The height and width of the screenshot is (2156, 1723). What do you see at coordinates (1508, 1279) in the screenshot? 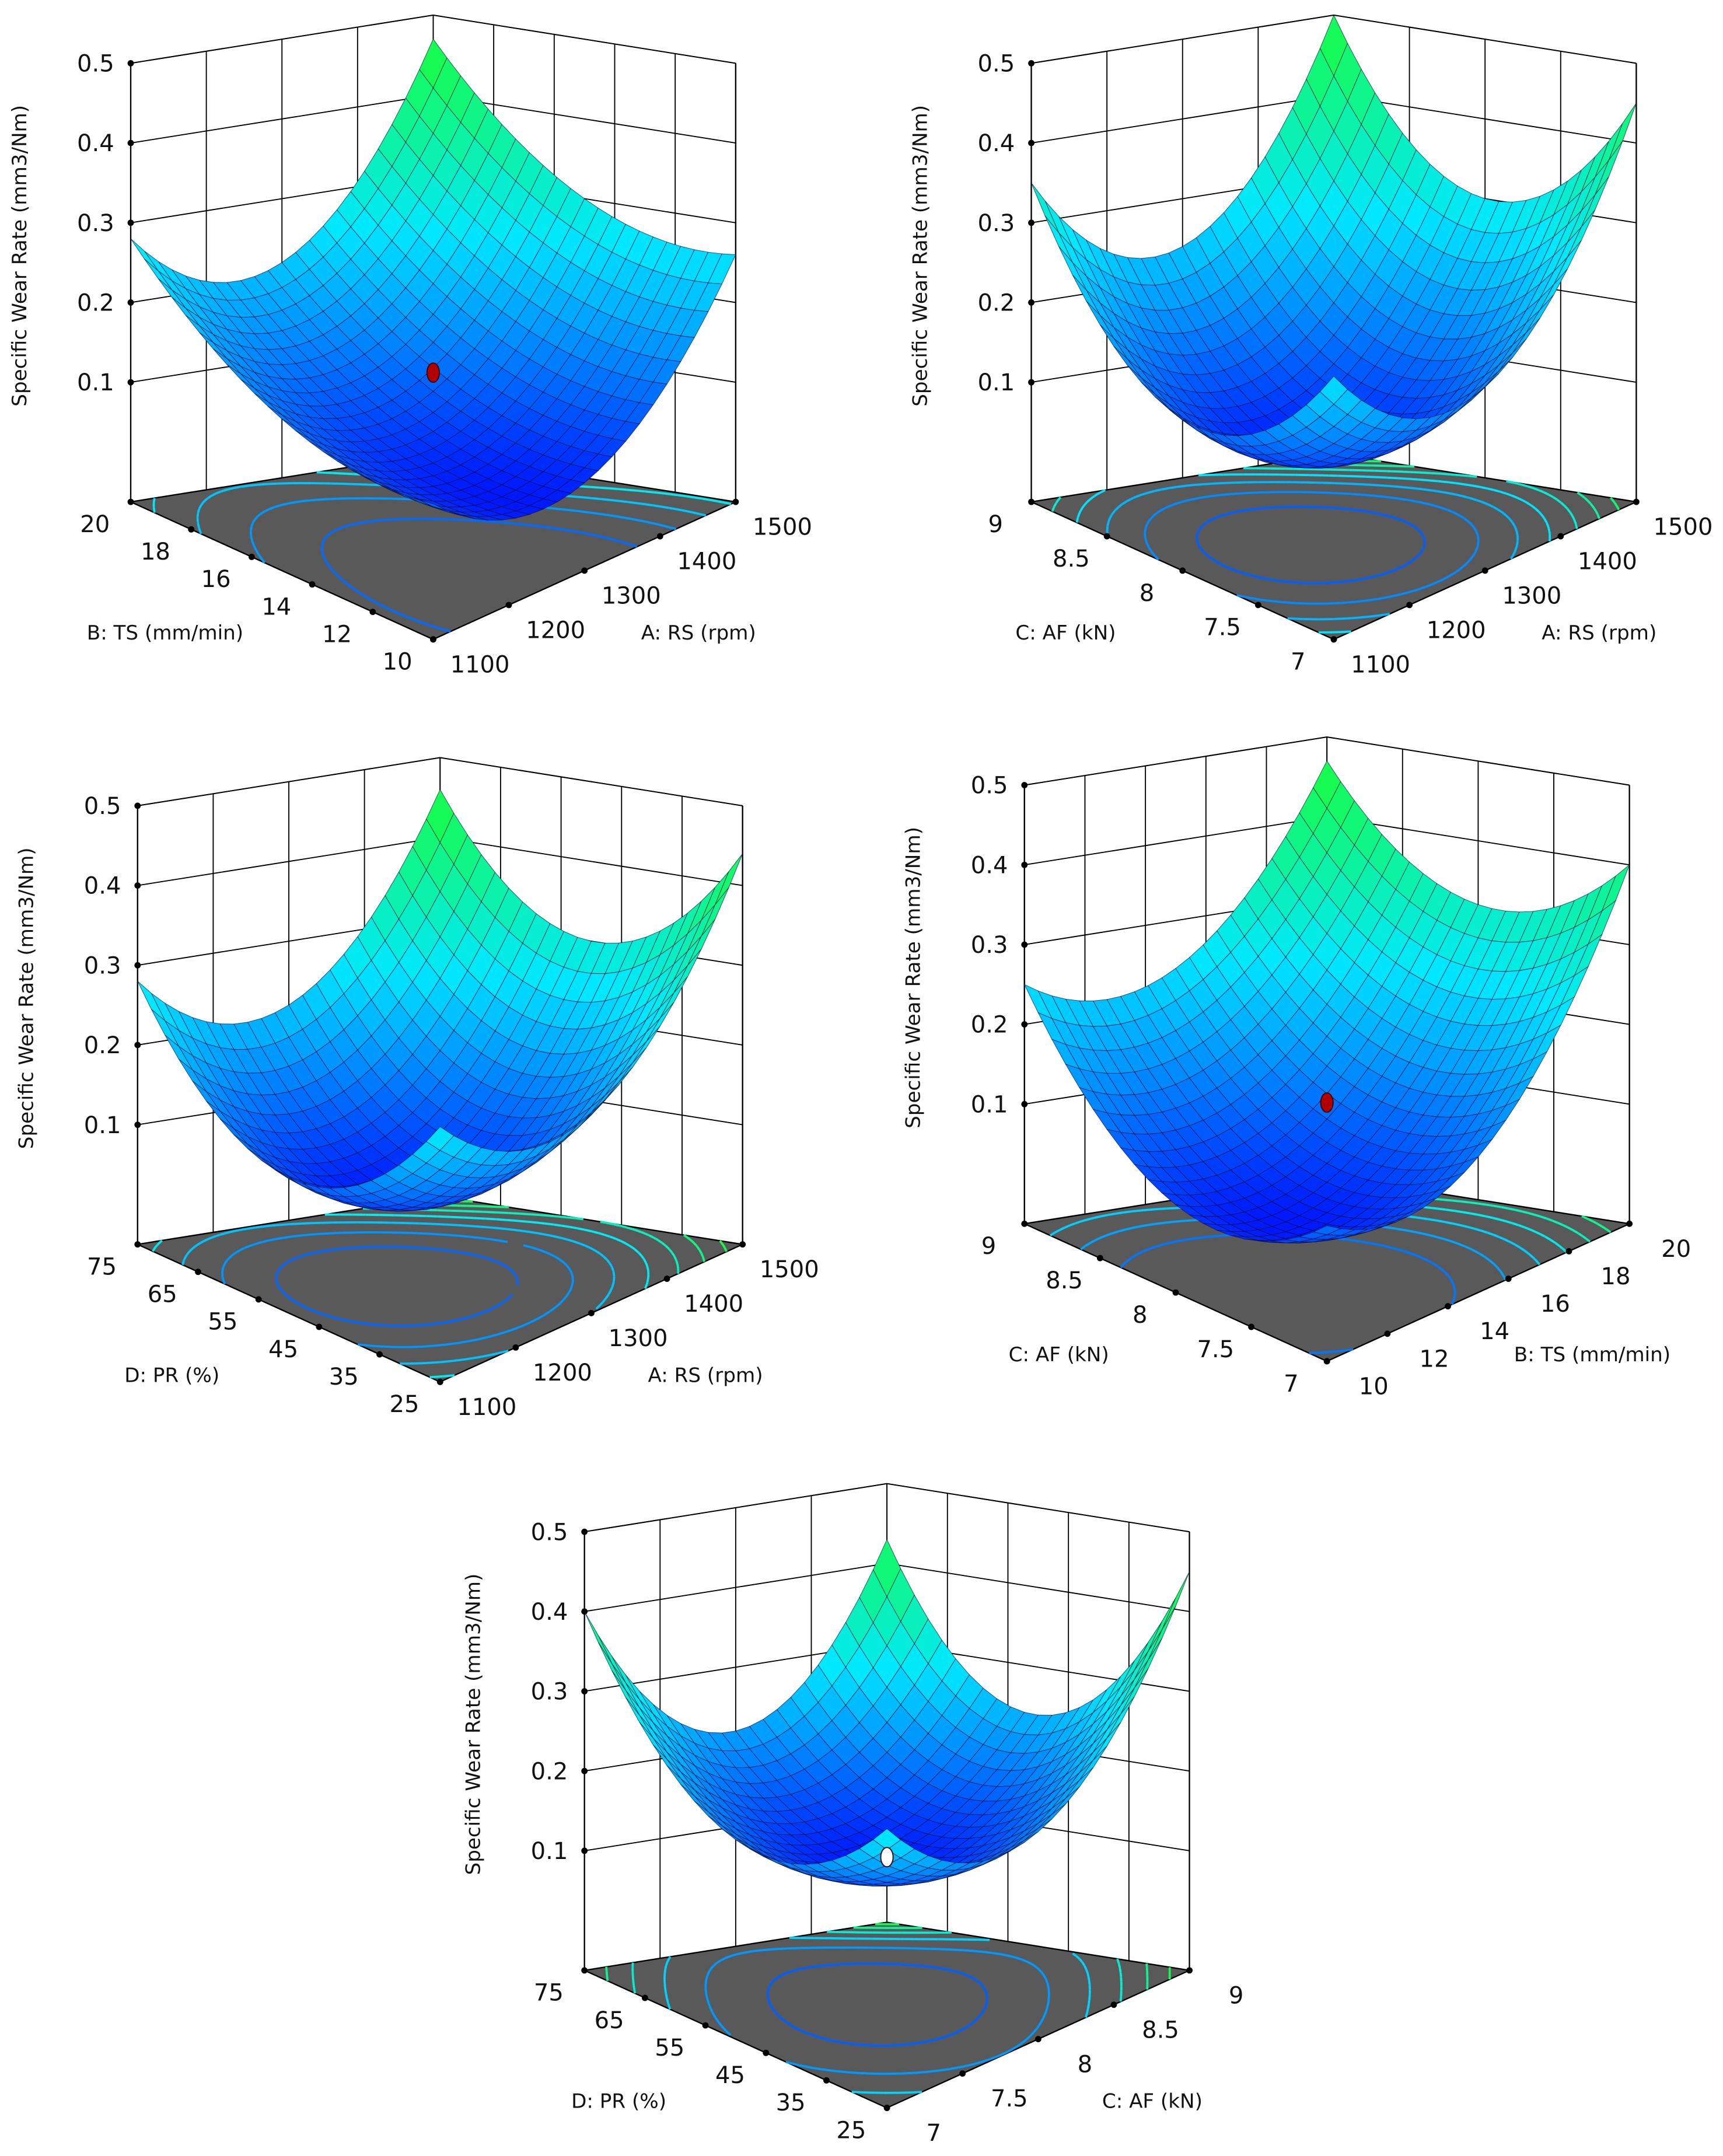
I see `x-tick-mark` at bounding box center [1508, 1279].